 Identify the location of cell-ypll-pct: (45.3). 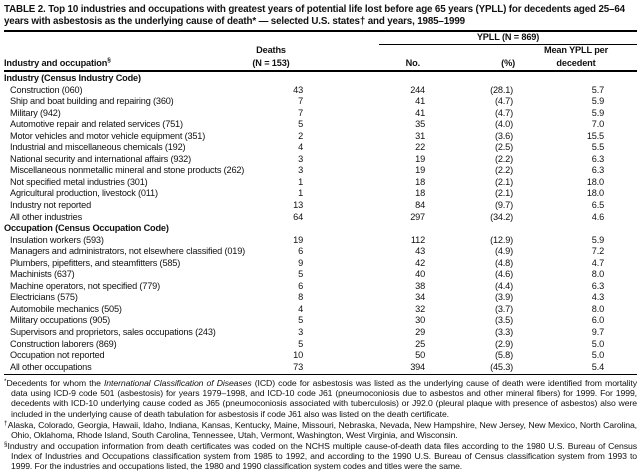
(501, 366).